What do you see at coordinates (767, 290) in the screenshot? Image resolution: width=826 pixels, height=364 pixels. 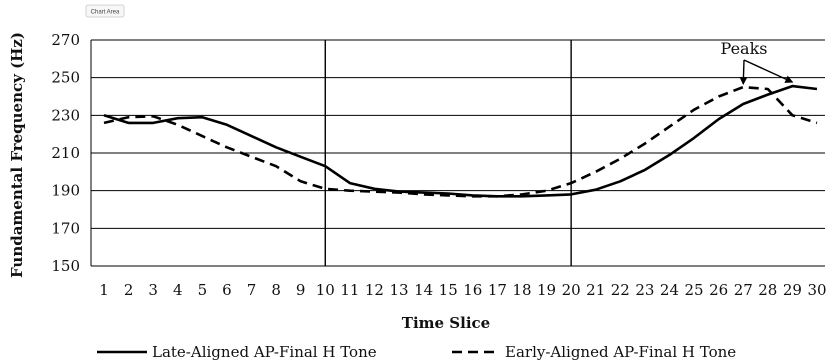 I see `x-tick-label: 28` at bounding box center [767, 290].